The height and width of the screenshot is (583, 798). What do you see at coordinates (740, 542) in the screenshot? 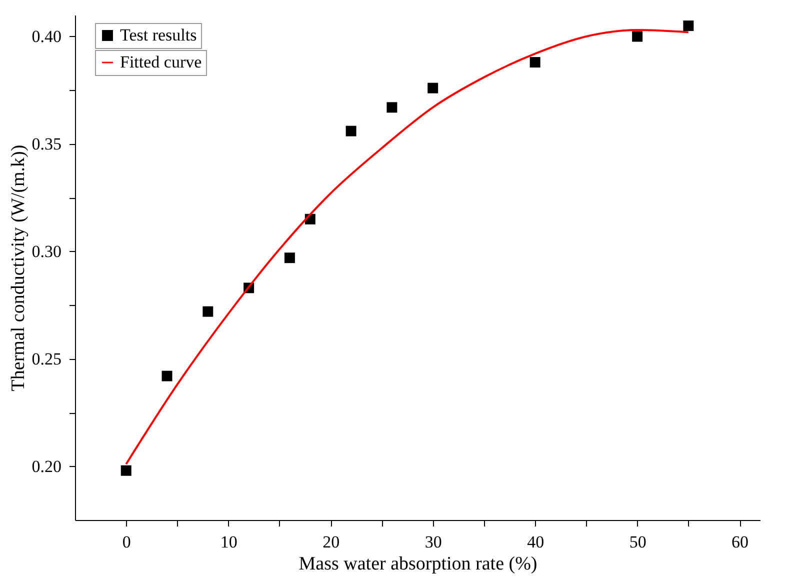
I see `x-tick-label: 60` at bounding box center [740, 542].